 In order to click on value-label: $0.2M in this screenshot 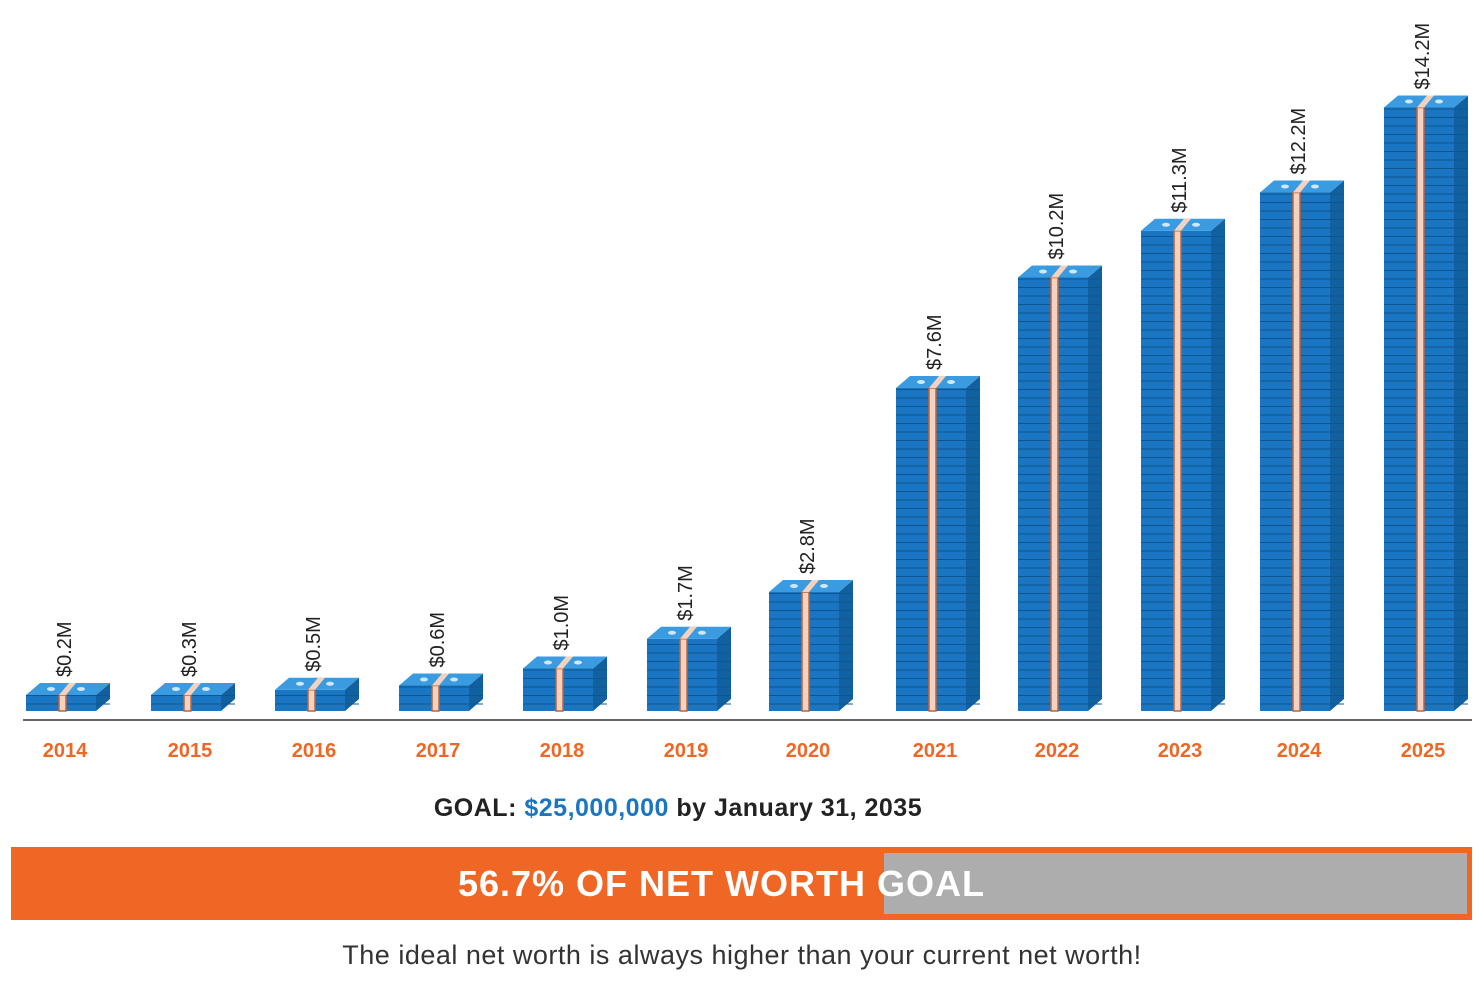, I will do `click(65, 649)`.